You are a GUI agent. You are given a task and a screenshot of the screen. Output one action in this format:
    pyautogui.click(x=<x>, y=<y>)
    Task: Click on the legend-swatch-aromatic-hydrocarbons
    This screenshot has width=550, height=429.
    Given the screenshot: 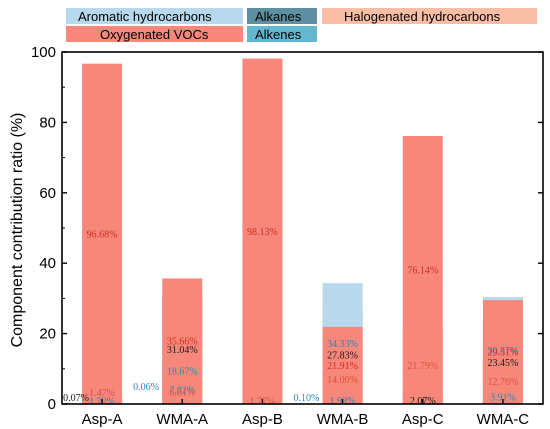 What is the action you would take?
    pyautogui.click(x=154, y=16)
    